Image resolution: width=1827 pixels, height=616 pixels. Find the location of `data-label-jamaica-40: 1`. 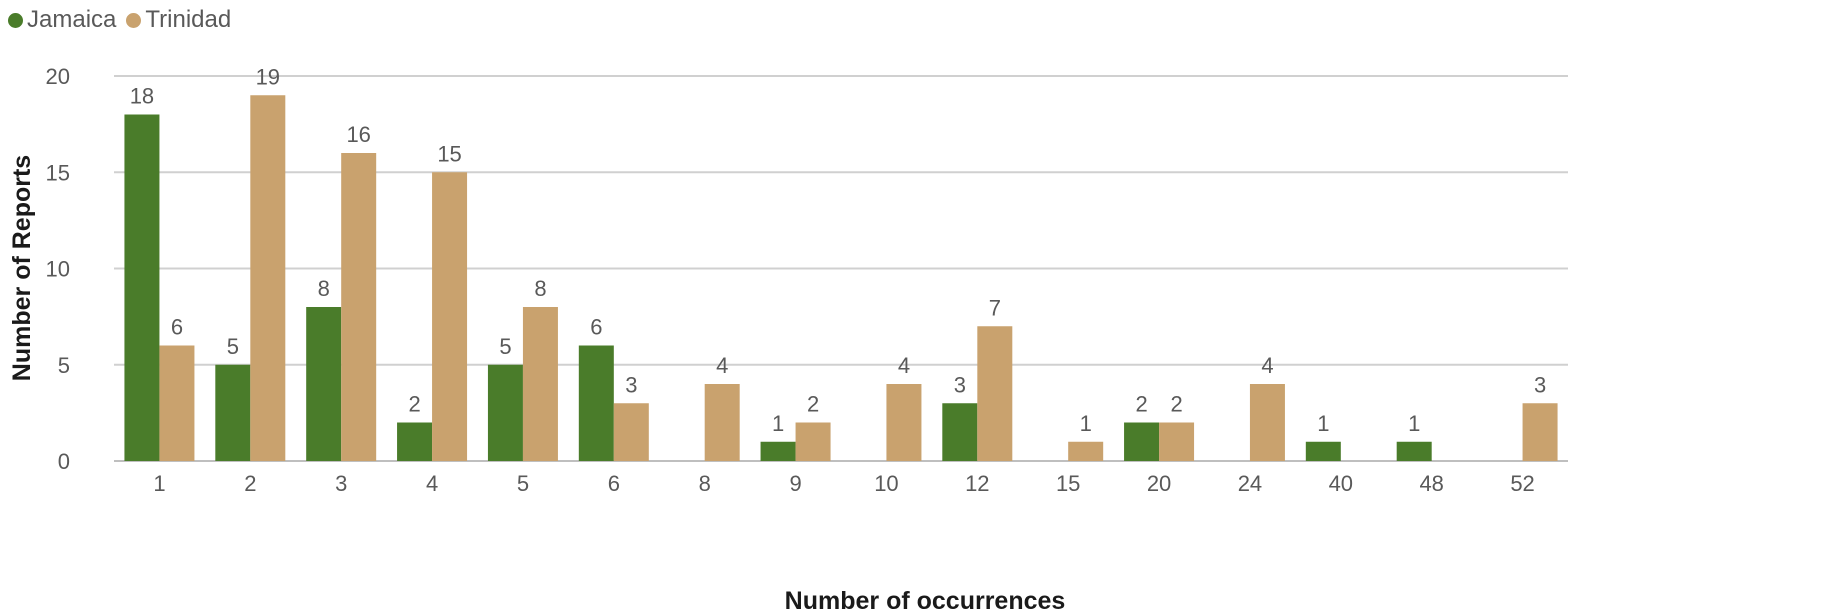

data-label-jamaica-40: 1 is located at coordinates (1323, 423).